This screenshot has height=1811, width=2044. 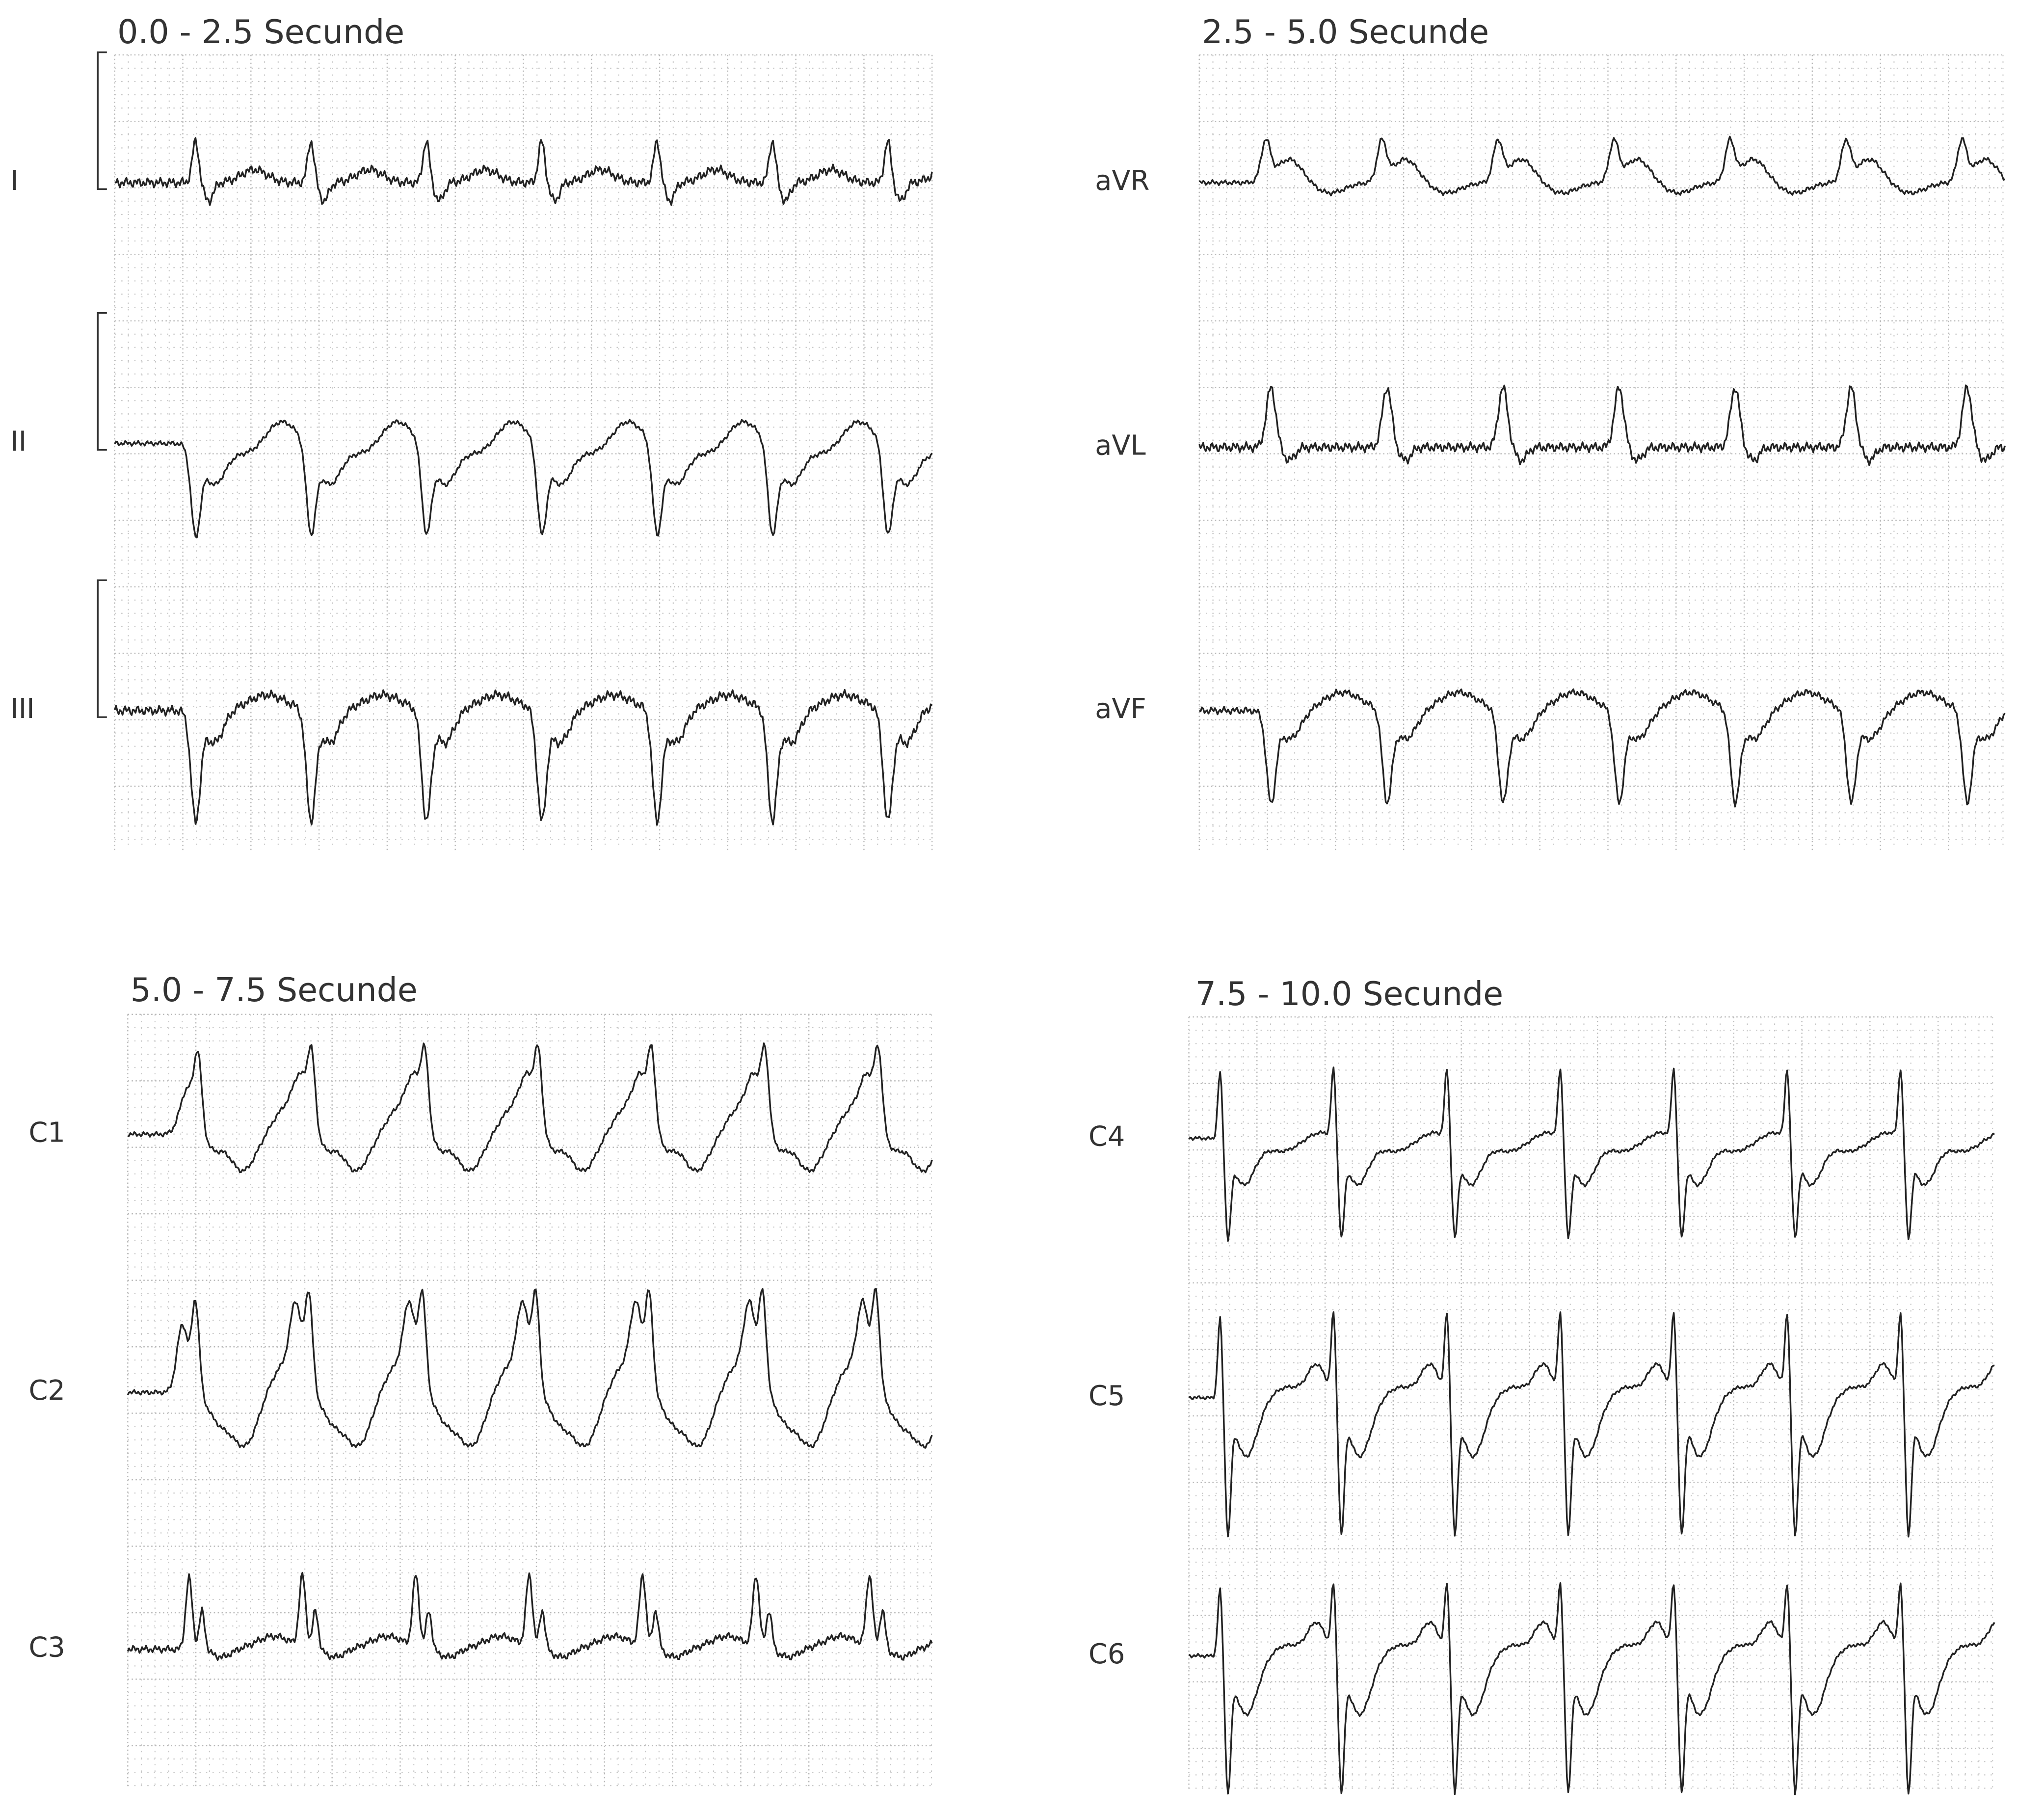 I want to click on panel-title: 0.0 - 2.5 Secunde, so click(x=260, y=32).